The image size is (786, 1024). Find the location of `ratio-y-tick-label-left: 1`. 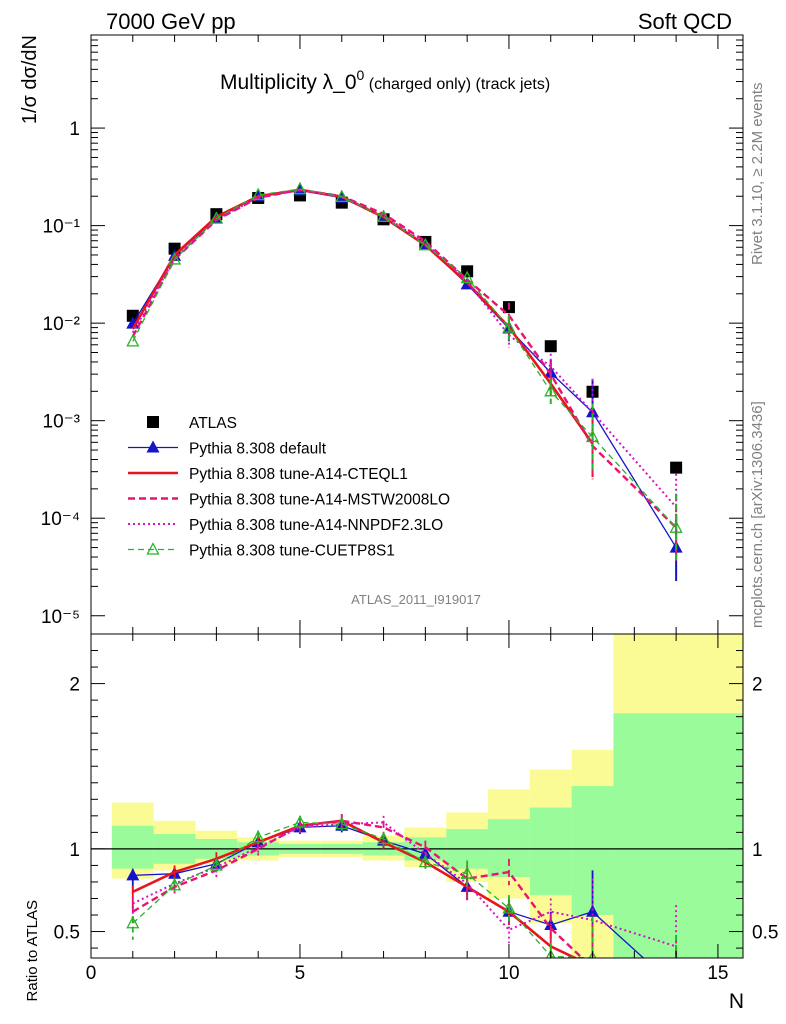

ratio-y-tick-label-left: 1 is located at coordinates (74, 850).